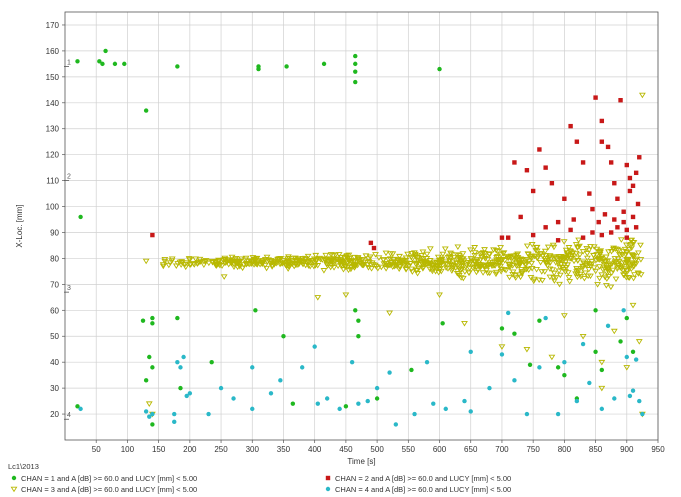 The image size is (681, 497). What do you see at coordinates (253, 449) in the screenshot?
I see `x-tick-label: 300` at bounding box center [253, 449].